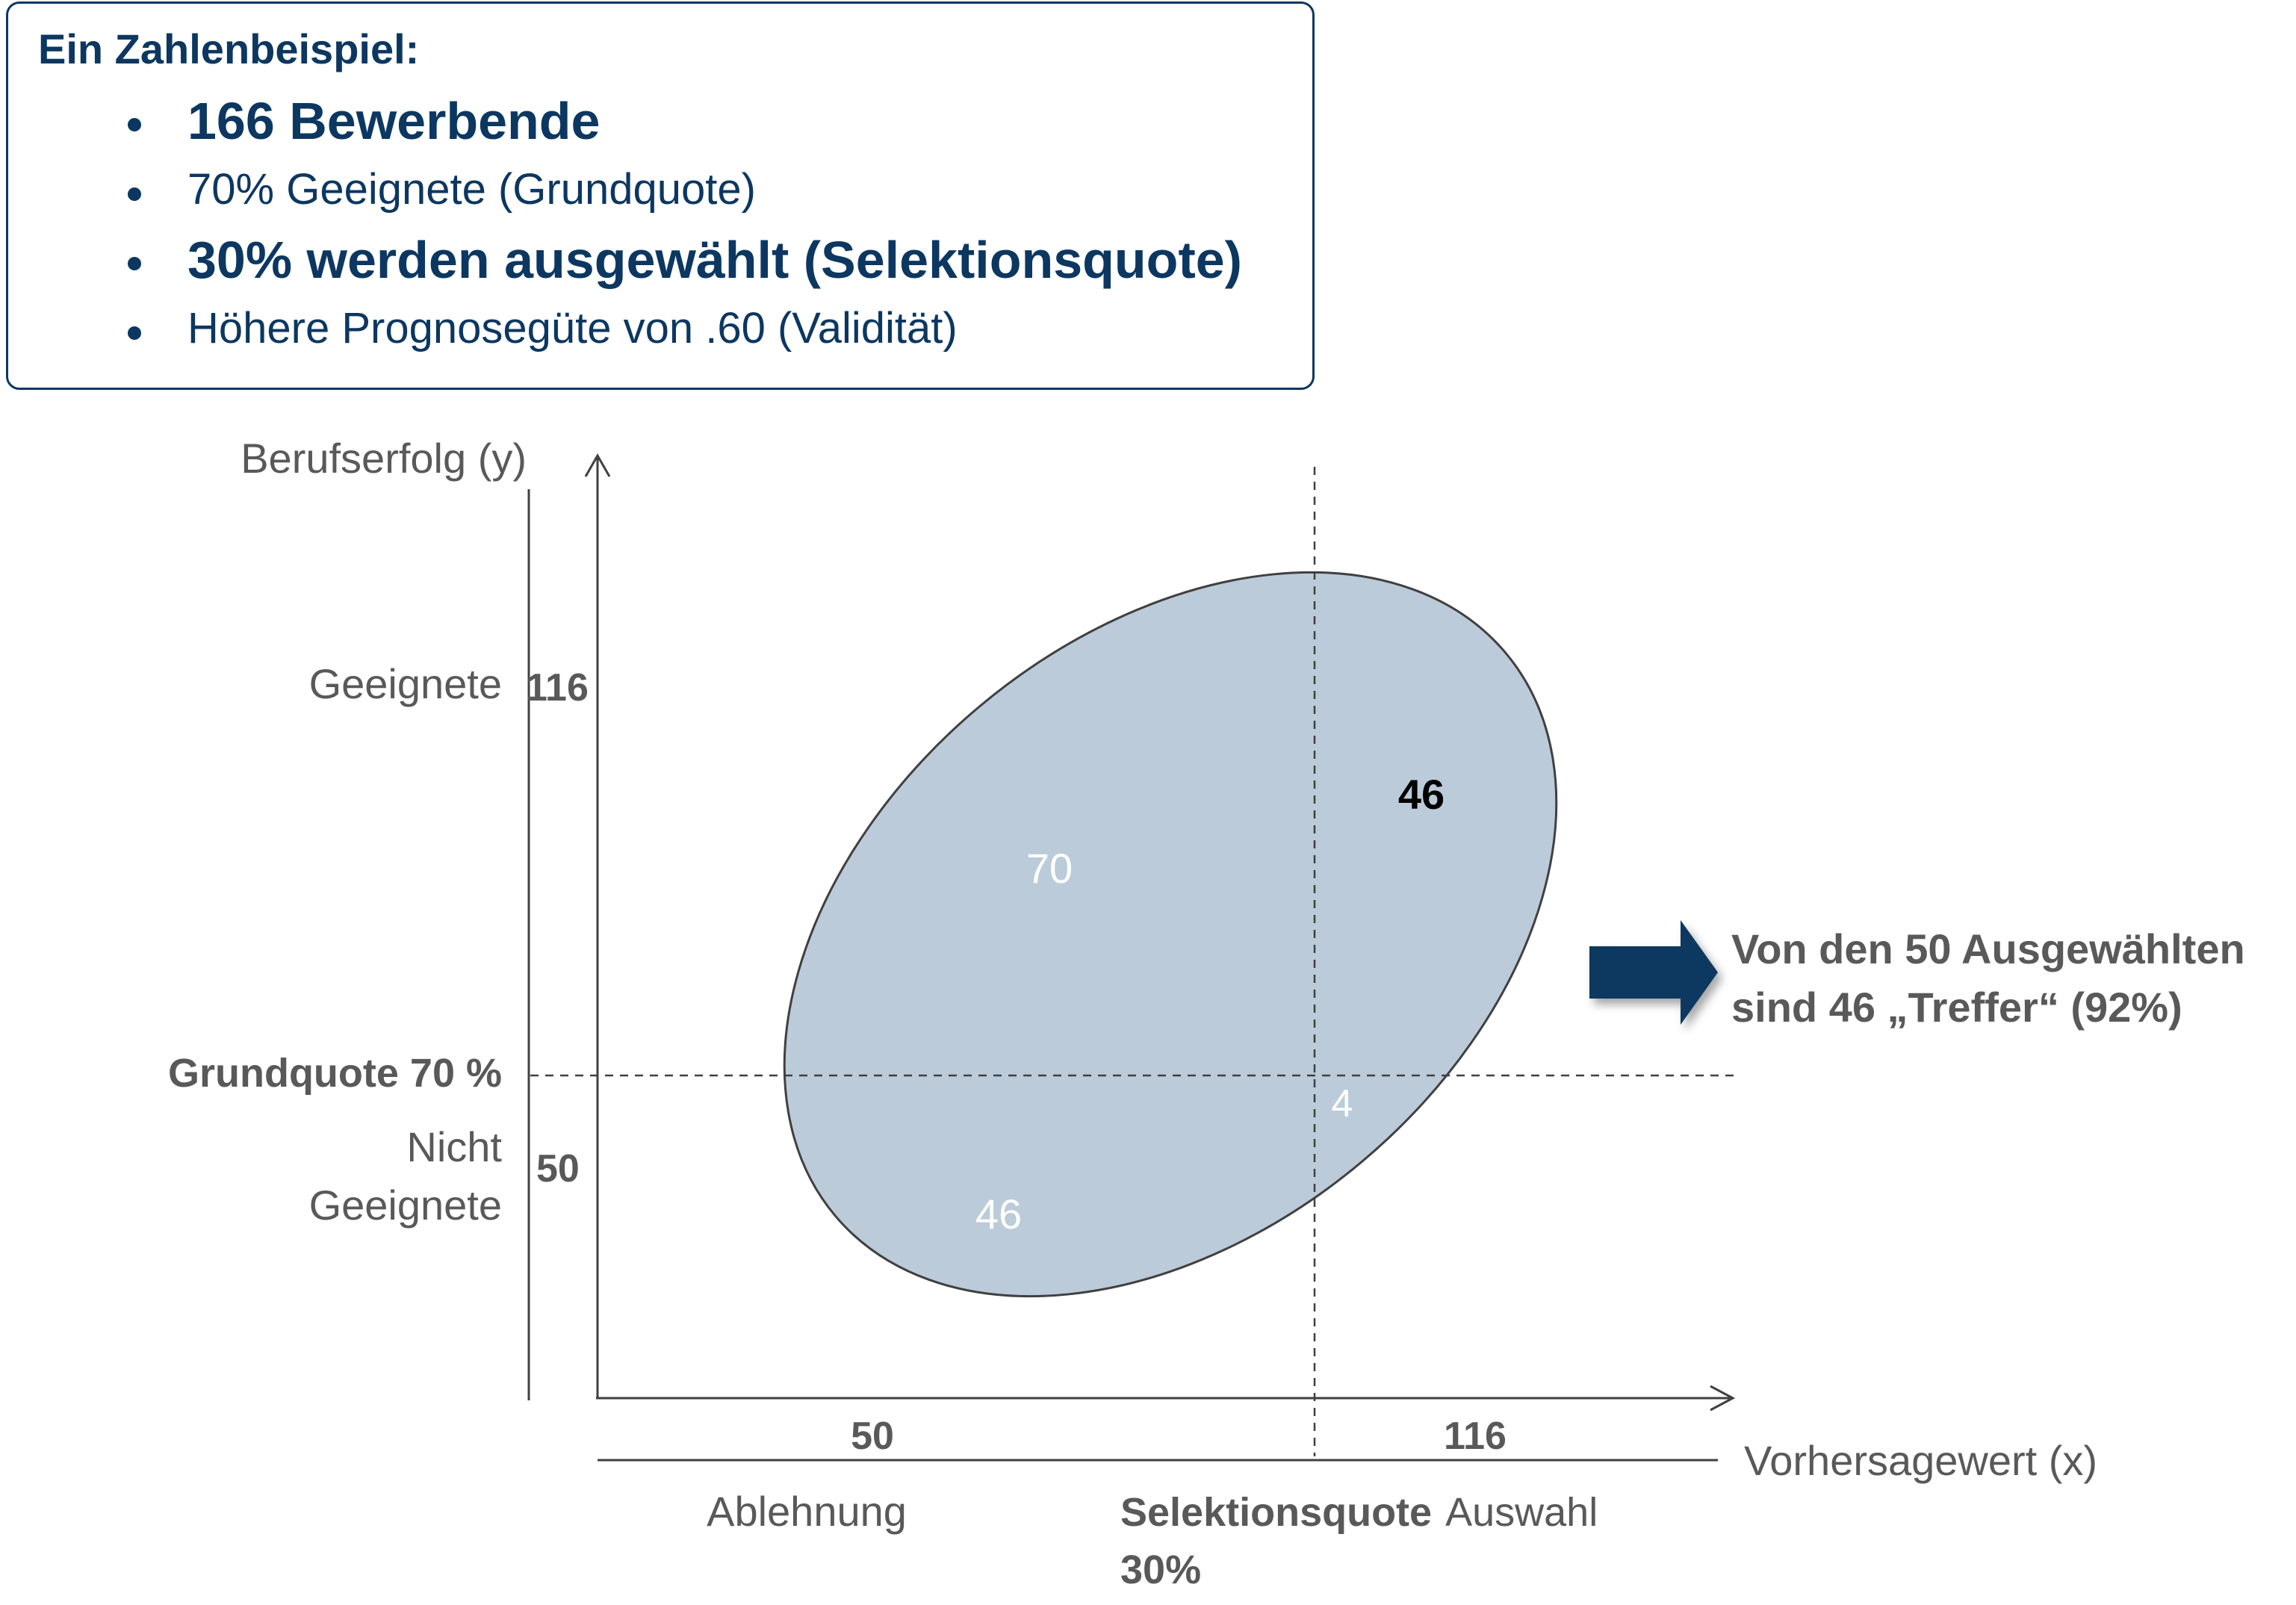 This screenshot has width=2296, height=1605. I want to click on right-arrow-icon, so click(1653, 972).